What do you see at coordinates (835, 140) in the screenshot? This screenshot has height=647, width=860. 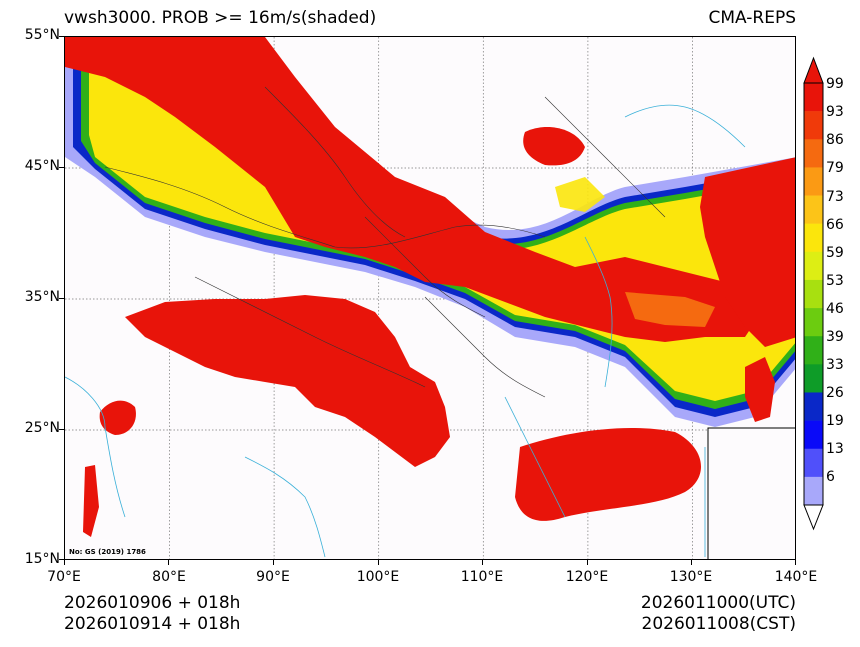 I see `colorbar-label: 86` at bounding box center [835, 140].